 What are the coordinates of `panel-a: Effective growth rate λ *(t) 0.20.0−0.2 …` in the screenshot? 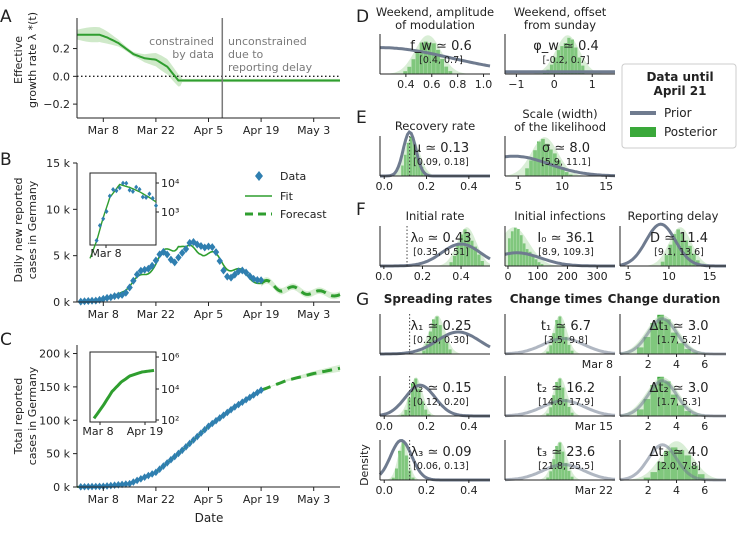 It's located at (176, 74).